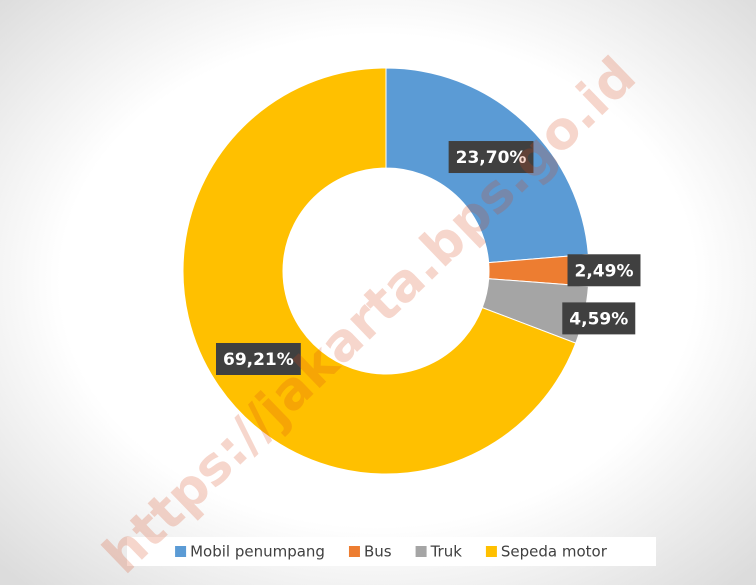  I want to click on legend: Mobil penumpang Bus Truk Sepeda motor, so click(391, 552).